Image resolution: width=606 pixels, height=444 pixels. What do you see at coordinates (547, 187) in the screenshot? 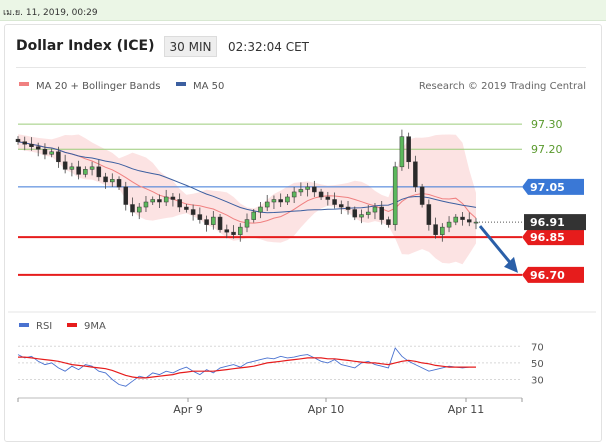
I see `level-label-97-05: 97.05` at bounding box center [547, 187].